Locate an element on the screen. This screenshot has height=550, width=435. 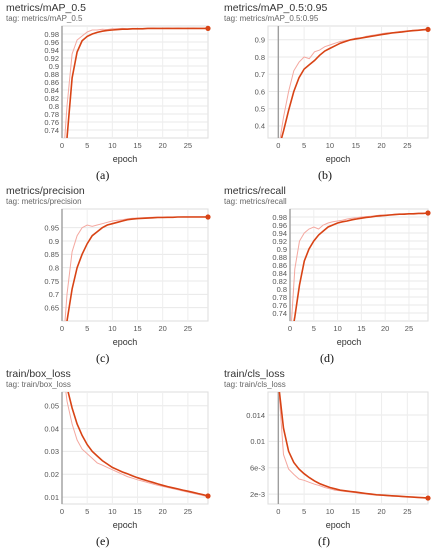
chart-svg: 0.95 0.9 0.85 0.8 0.75 0.7 0.65 0 5 10 15 20 25 epoch is located at coordinates (127, 277).